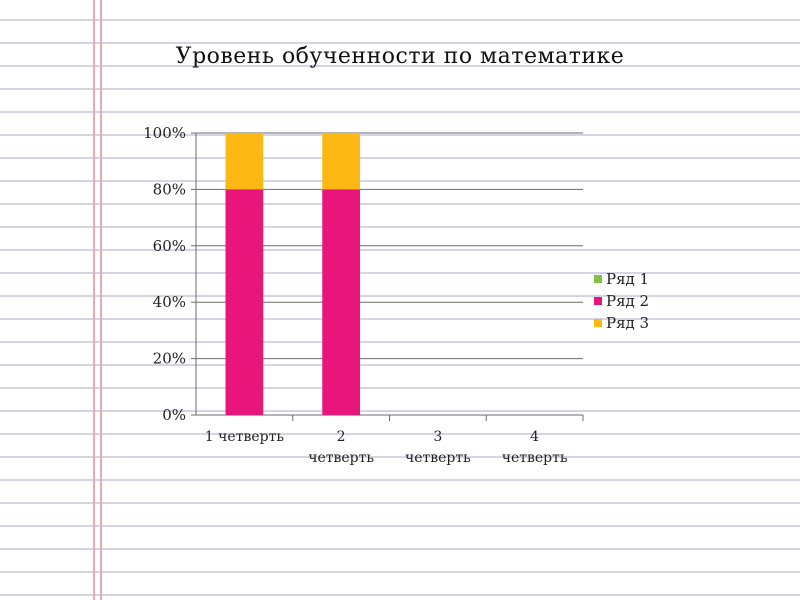 The height and width of the screenshot is (600, 800). What do you see at coordinates (437, 437) in the screenshot?
I see `x-tick-label: 3` at bounding box center [437, 437].